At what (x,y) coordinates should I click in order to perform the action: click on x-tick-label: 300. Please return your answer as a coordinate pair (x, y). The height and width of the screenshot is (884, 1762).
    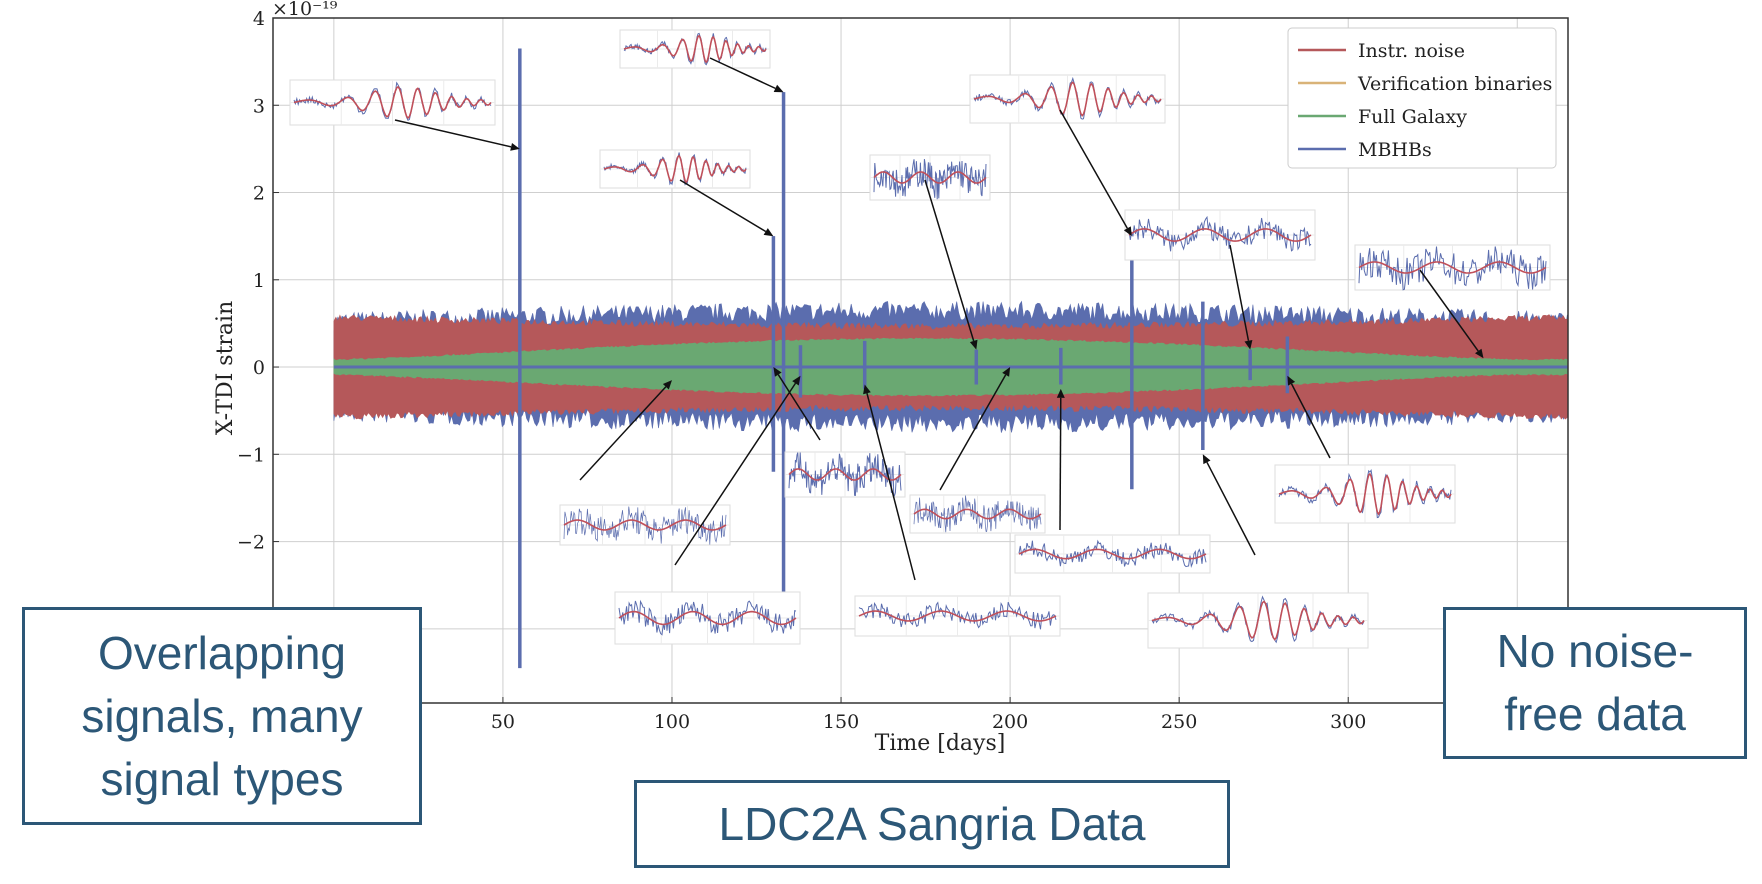
    Looking at the image, I should click on (1348, 722).